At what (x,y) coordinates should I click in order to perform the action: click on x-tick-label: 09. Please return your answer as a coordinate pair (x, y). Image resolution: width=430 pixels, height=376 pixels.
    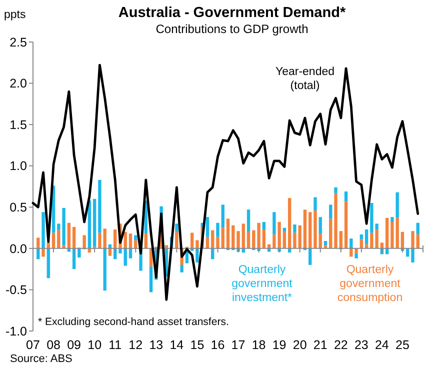
    Looking at the image, I should click on (74, 345).